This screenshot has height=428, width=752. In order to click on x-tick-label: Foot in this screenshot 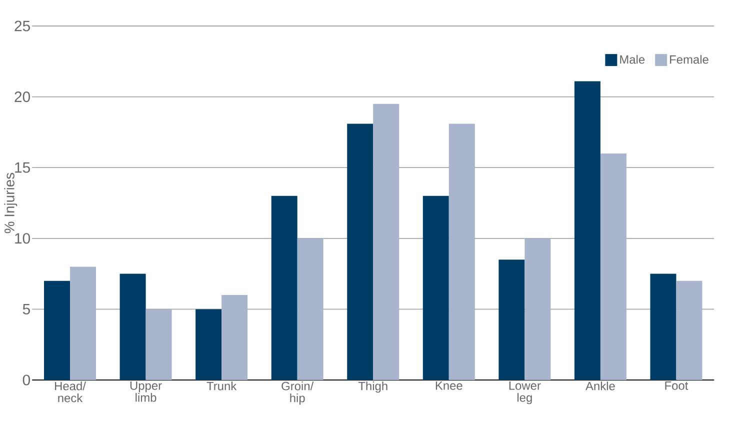, I will do `click(676, 386)`.